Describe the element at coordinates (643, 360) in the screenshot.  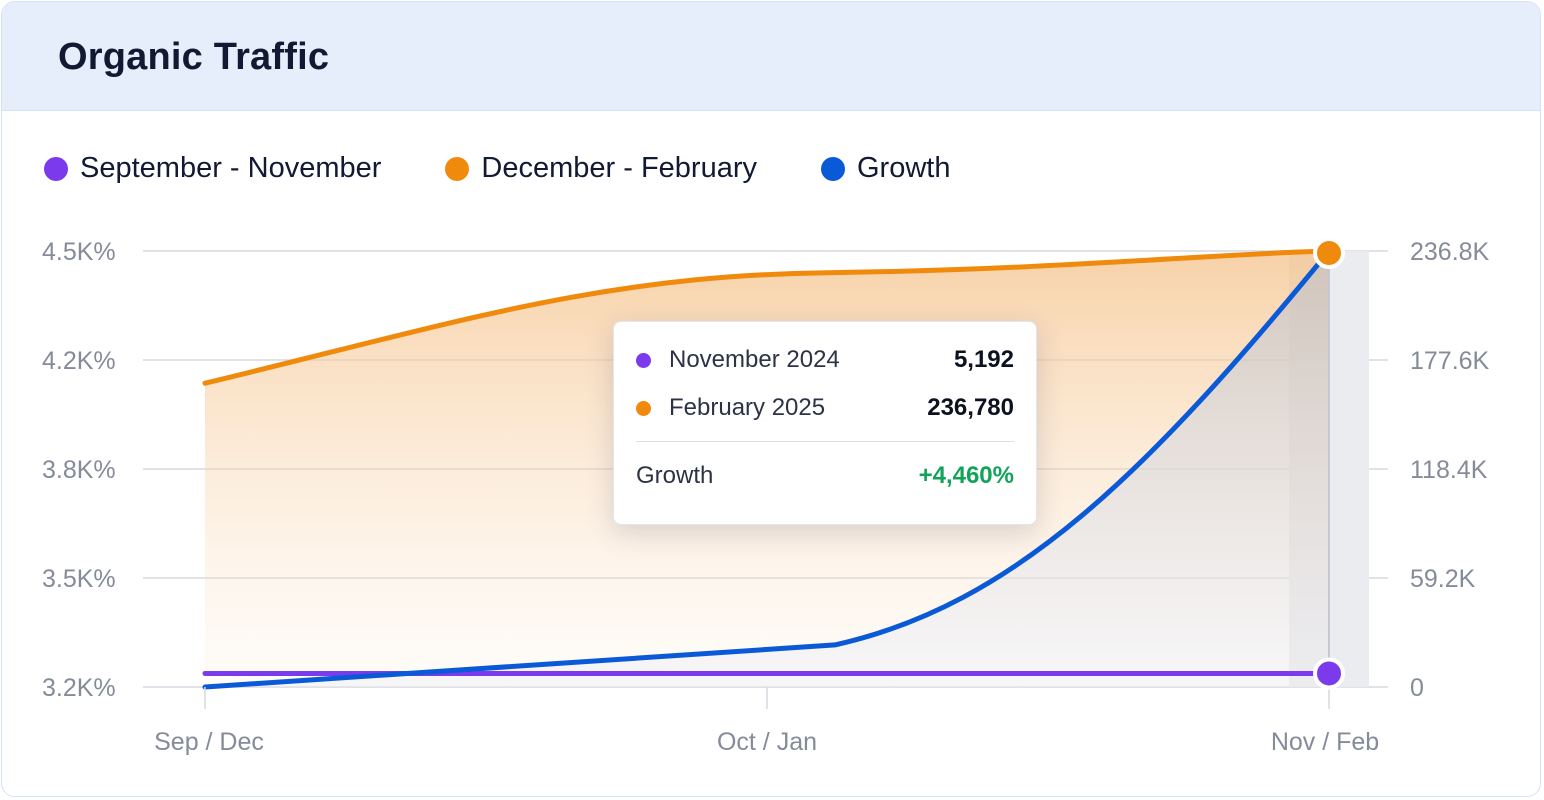
I see `tooltip-dot-purple-icon` at that location.